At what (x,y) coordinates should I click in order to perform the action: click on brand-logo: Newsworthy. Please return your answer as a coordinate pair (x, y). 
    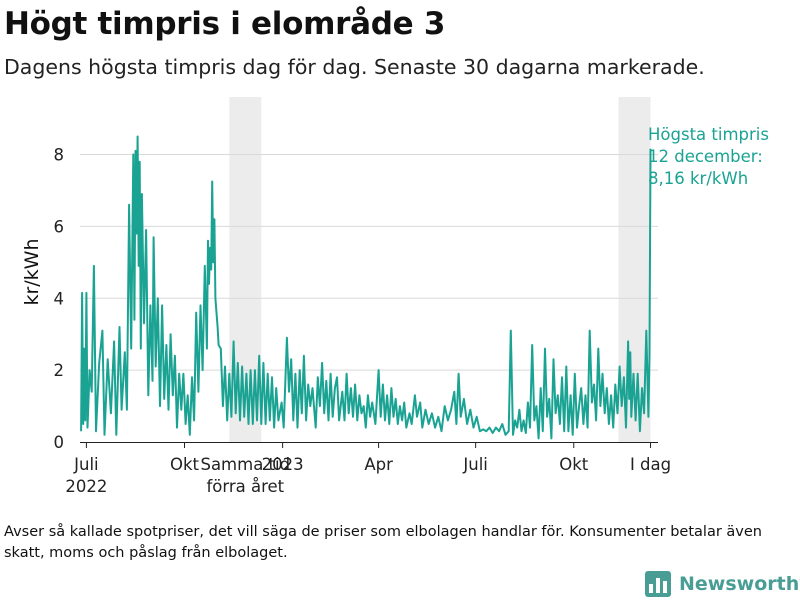
    Looking at the image, I should click on (722, 584).